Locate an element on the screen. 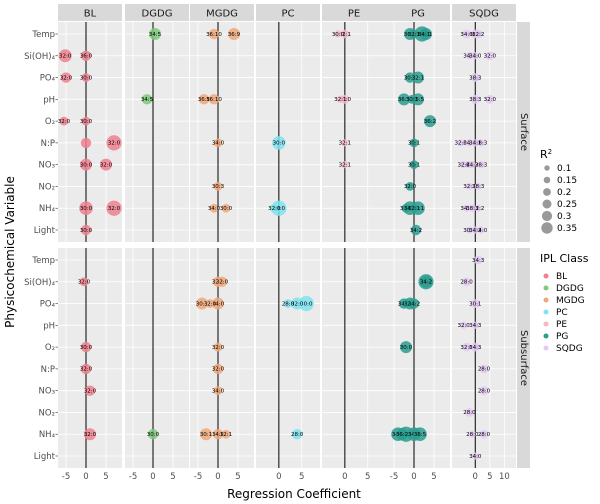 The image size is (600, 504). row-strip-subsurface is located at coordinates (523, 358).